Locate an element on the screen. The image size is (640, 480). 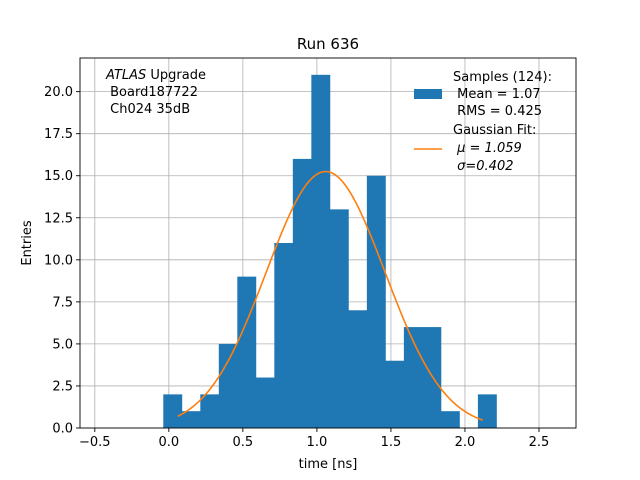
x-tick-label: 0.0 is located at coordinates (168, 442).